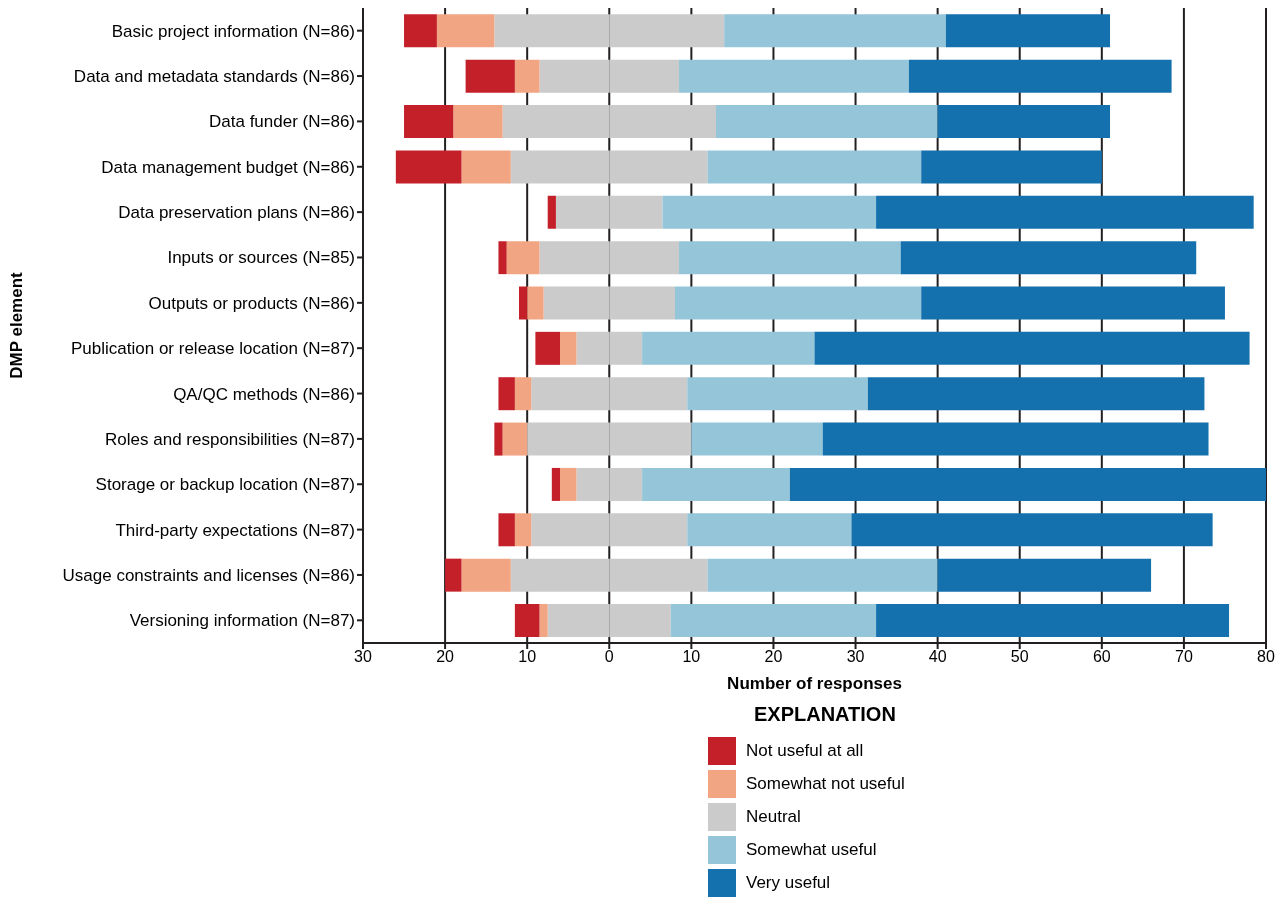 The image size is (1287, 917). Describe the element at coordinates (17, 325) in the screenshot. I see `y-axis-title: DMP element` at that location.